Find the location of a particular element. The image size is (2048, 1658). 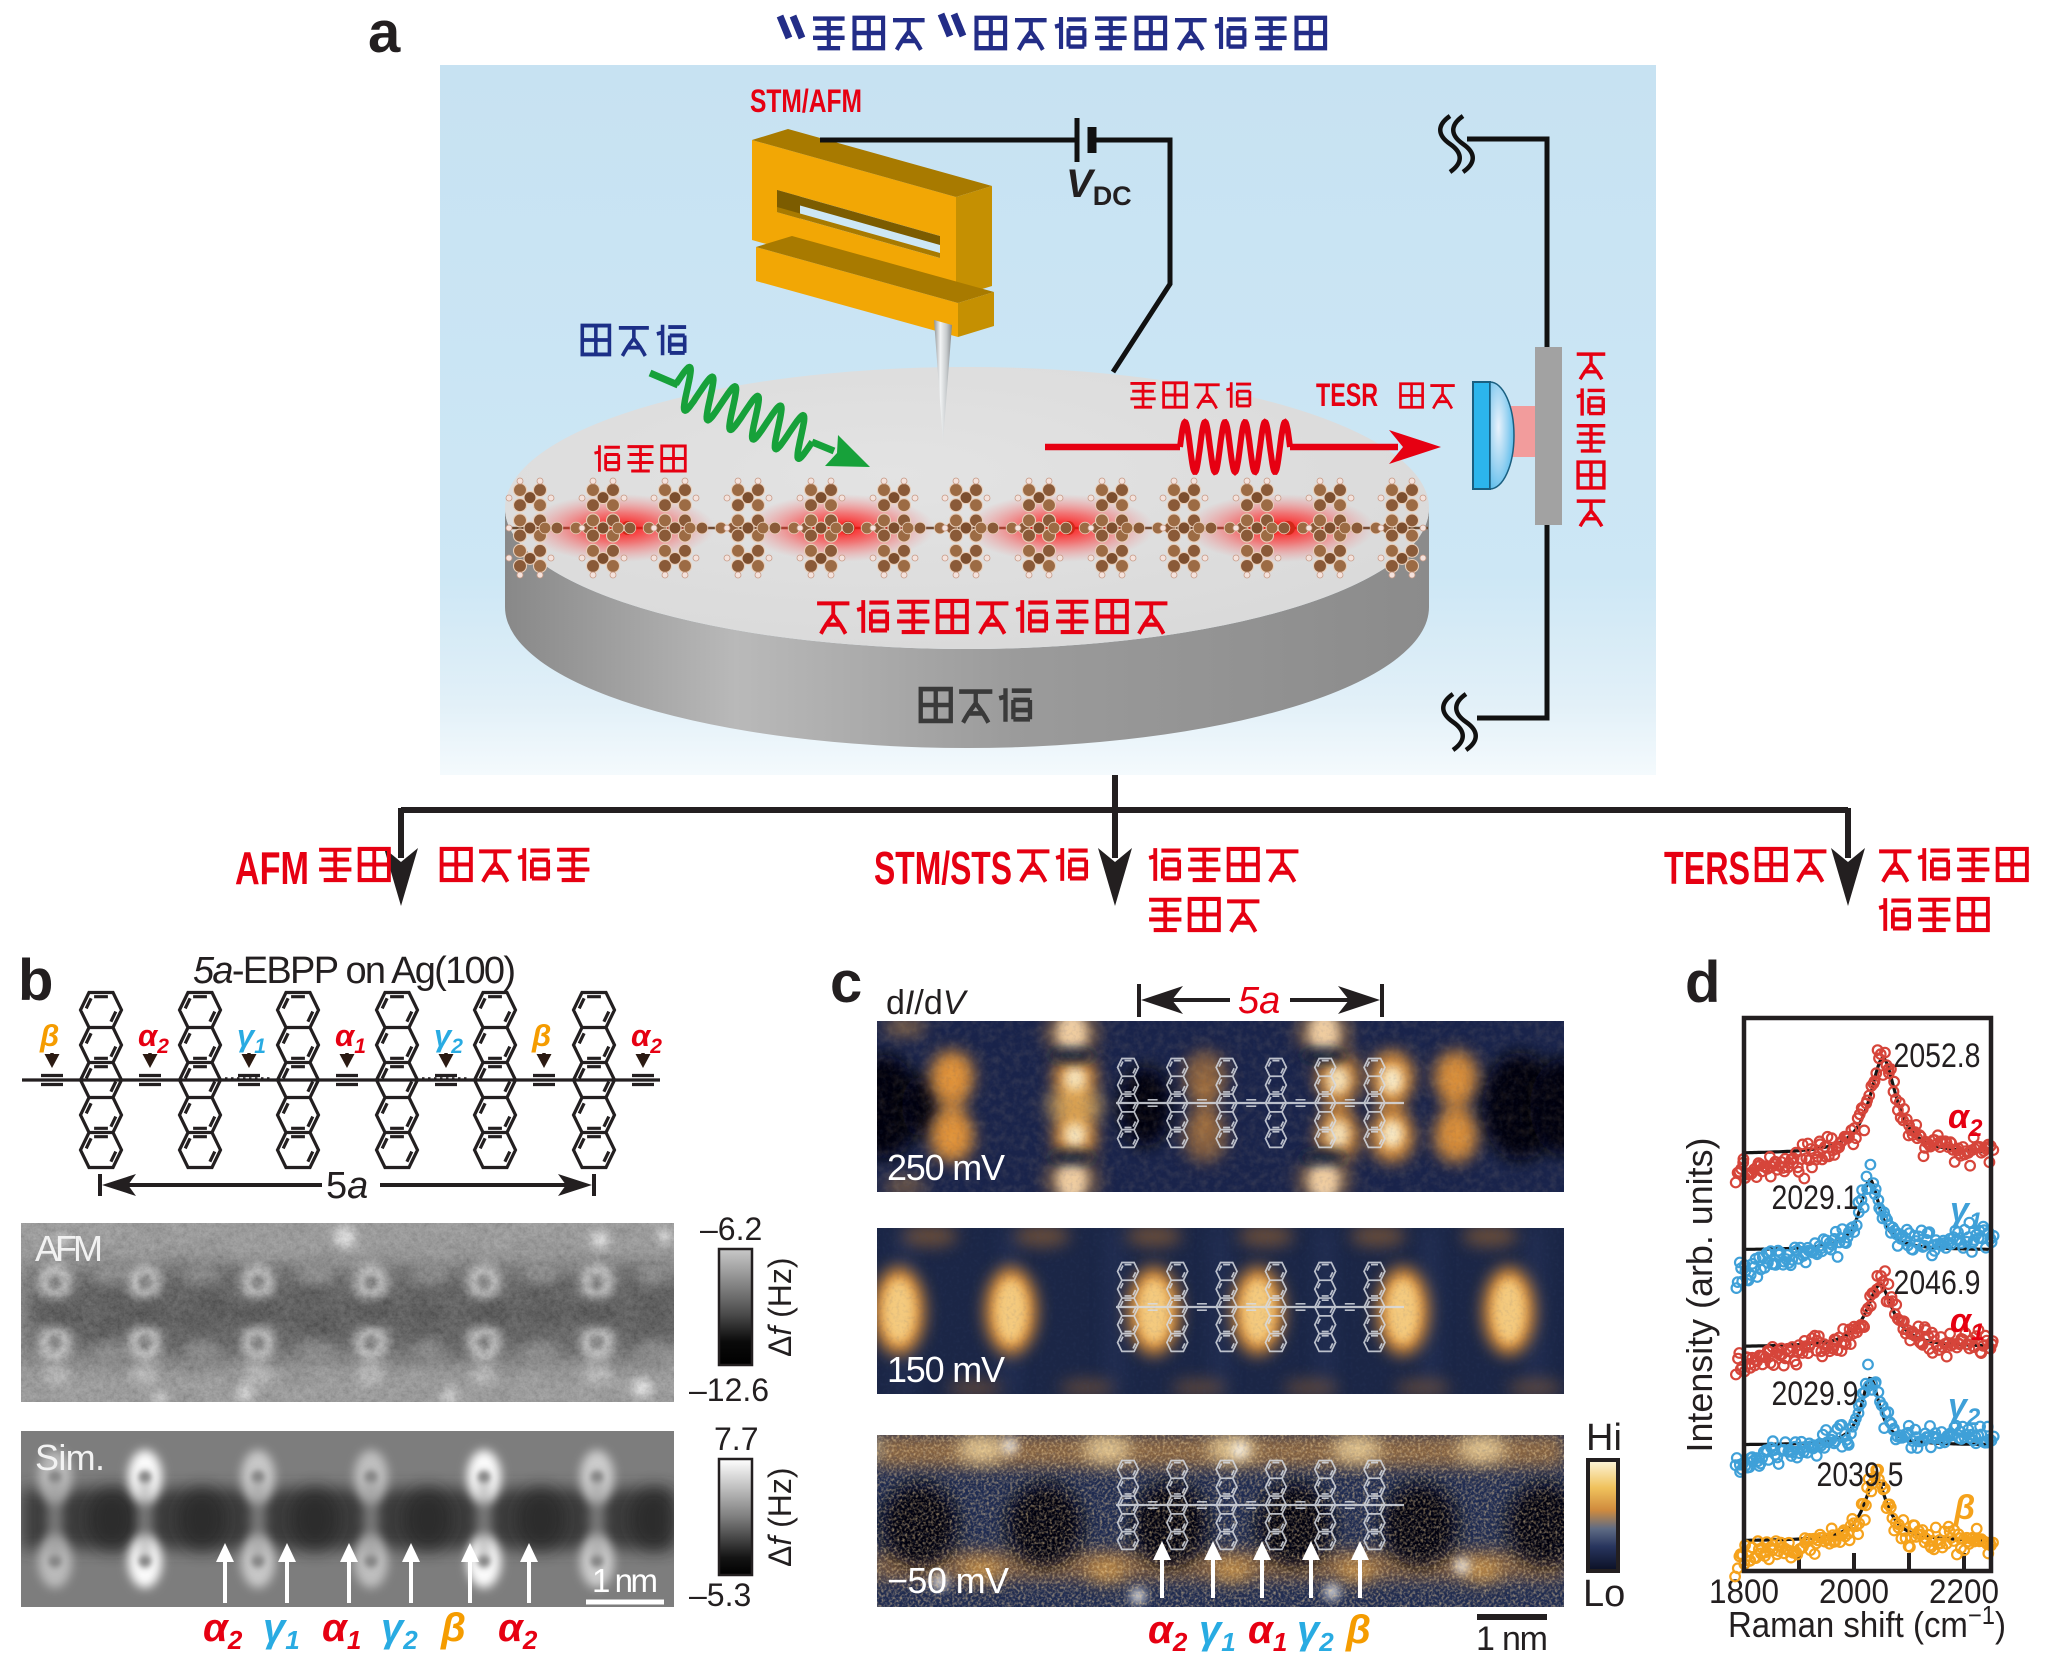

svg-text: 5a-EBPP on Ag(100) is located at coordinates (354, 971).